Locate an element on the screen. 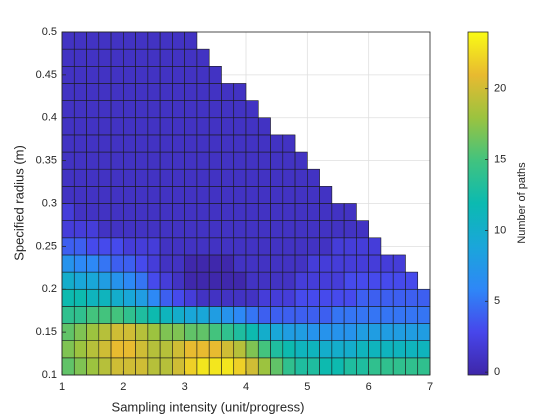  colorbar-tick-label: 10 is located at coordinates (500, 230).